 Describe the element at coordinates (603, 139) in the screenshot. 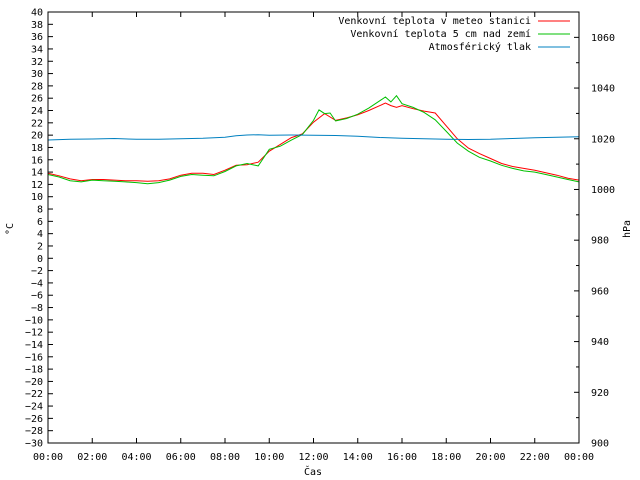

I see `y-right-tick-label: 1020` at that location.